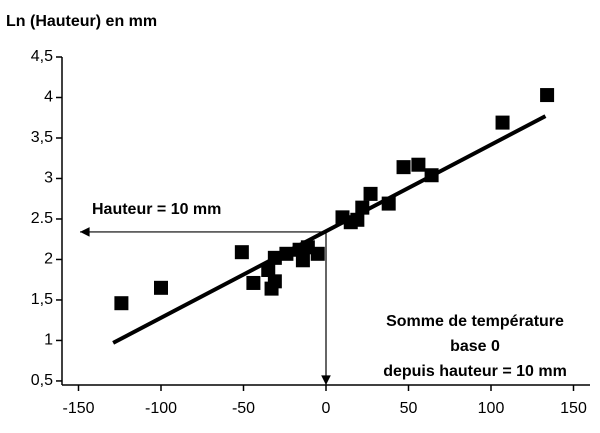 The width and height of the screenshot is (600, 433). I want to click on reference-label: Hauteur = 10 mm, so click(156, 209).